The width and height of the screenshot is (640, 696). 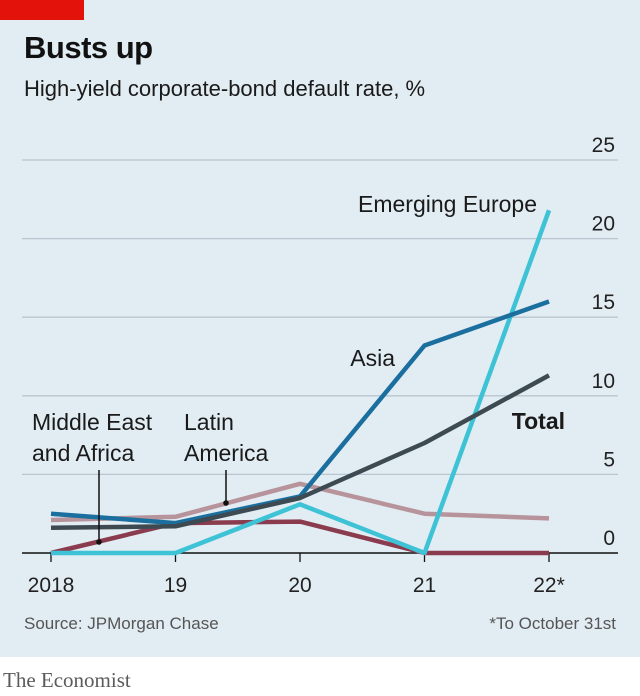 I want to click on series-label-asia: Asia, so click(x=372, y=358).